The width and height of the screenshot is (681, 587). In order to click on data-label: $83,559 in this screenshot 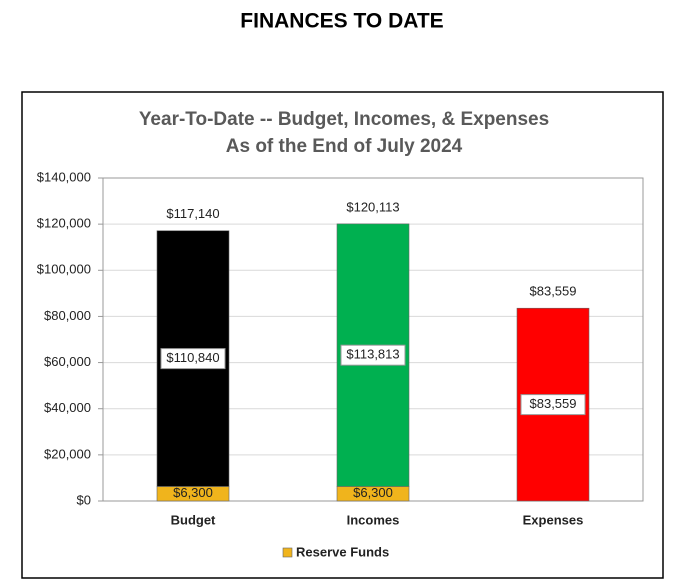, I will do `click(553, 403)`.